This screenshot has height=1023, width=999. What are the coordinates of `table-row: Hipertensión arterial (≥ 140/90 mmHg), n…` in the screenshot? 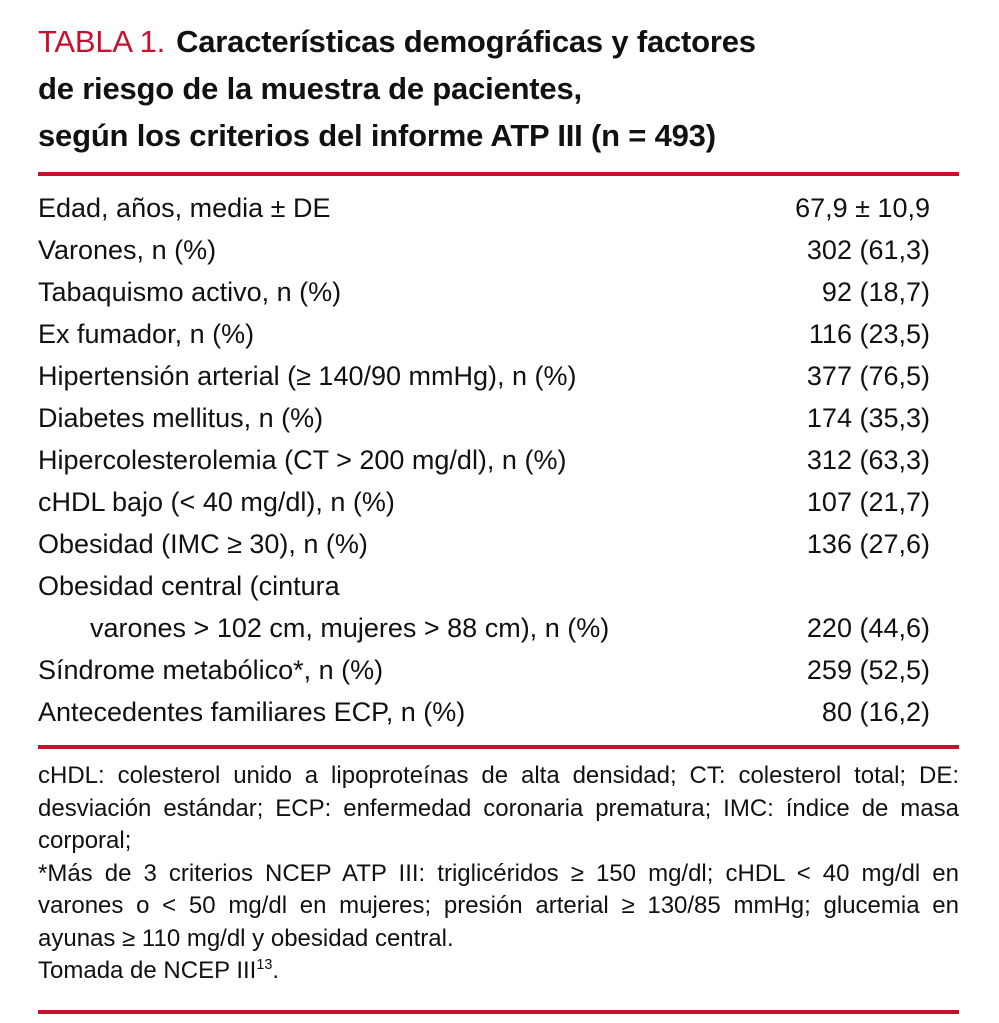 It's located at (498, 376).